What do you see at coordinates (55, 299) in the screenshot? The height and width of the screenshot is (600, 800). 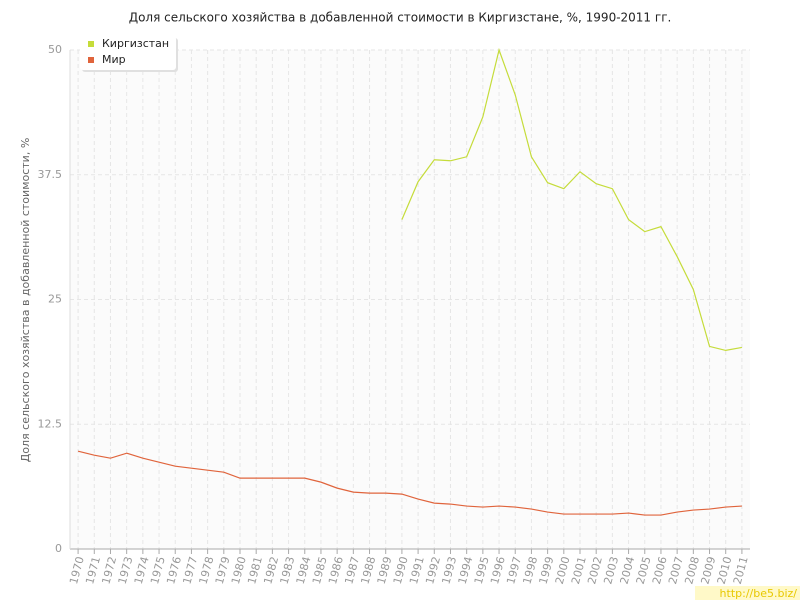 I see `y-tick-label: 25` at bounding box center [55, 299].